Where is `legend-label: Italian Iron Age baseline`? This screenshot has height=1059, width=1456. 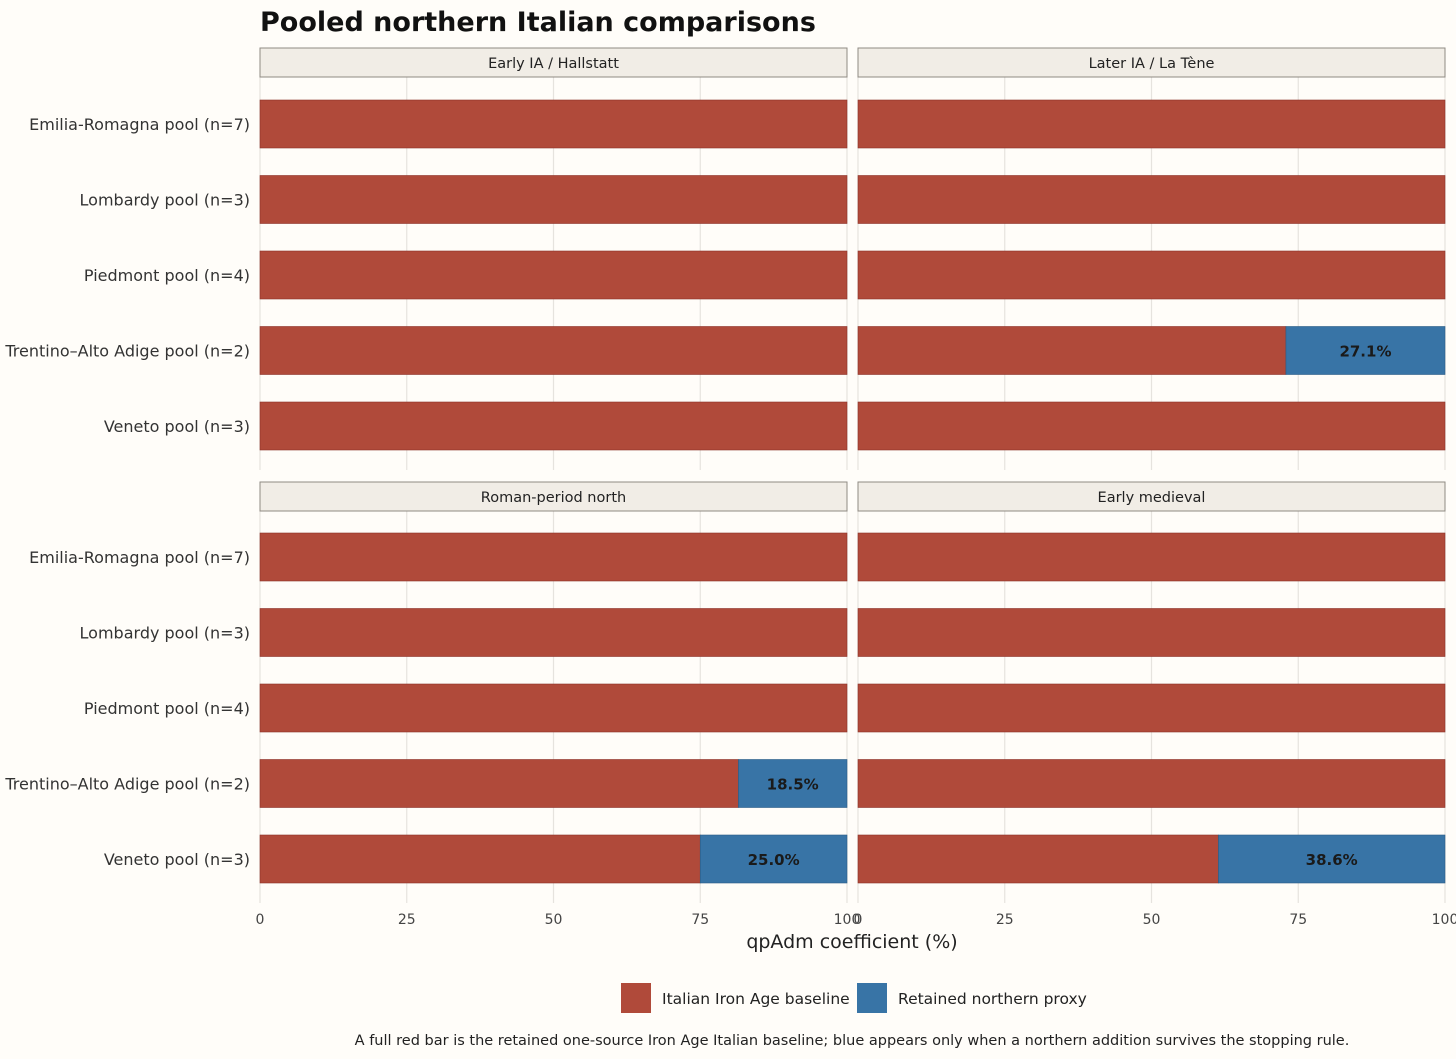 legend-label: Italian Iron Age baseline is located at coordinates (756, 999).